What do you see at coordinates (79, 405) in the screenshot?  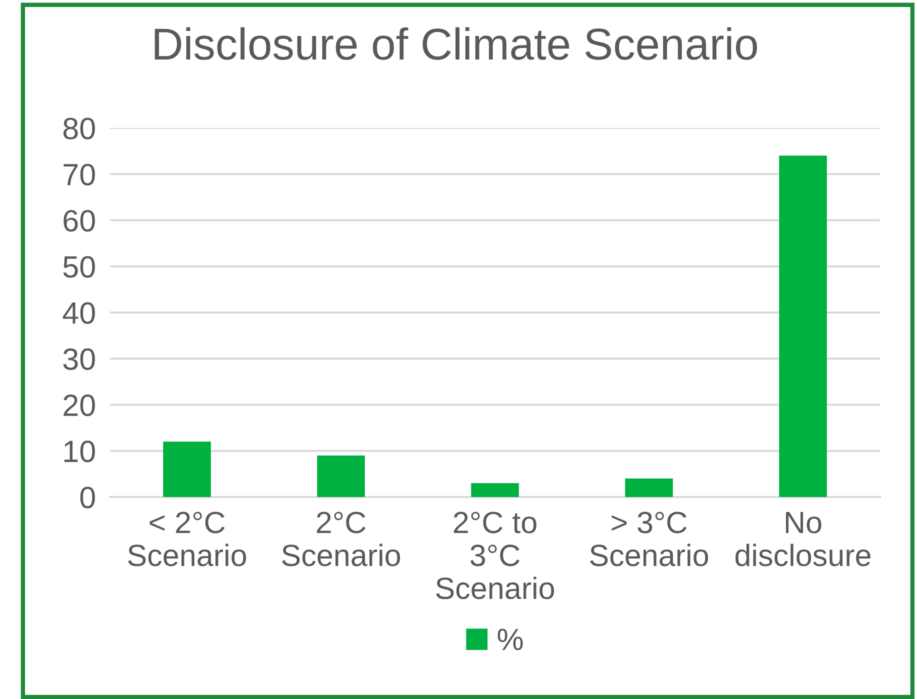 I see `y-tick-label: 20` at bounding box center [79, 405].